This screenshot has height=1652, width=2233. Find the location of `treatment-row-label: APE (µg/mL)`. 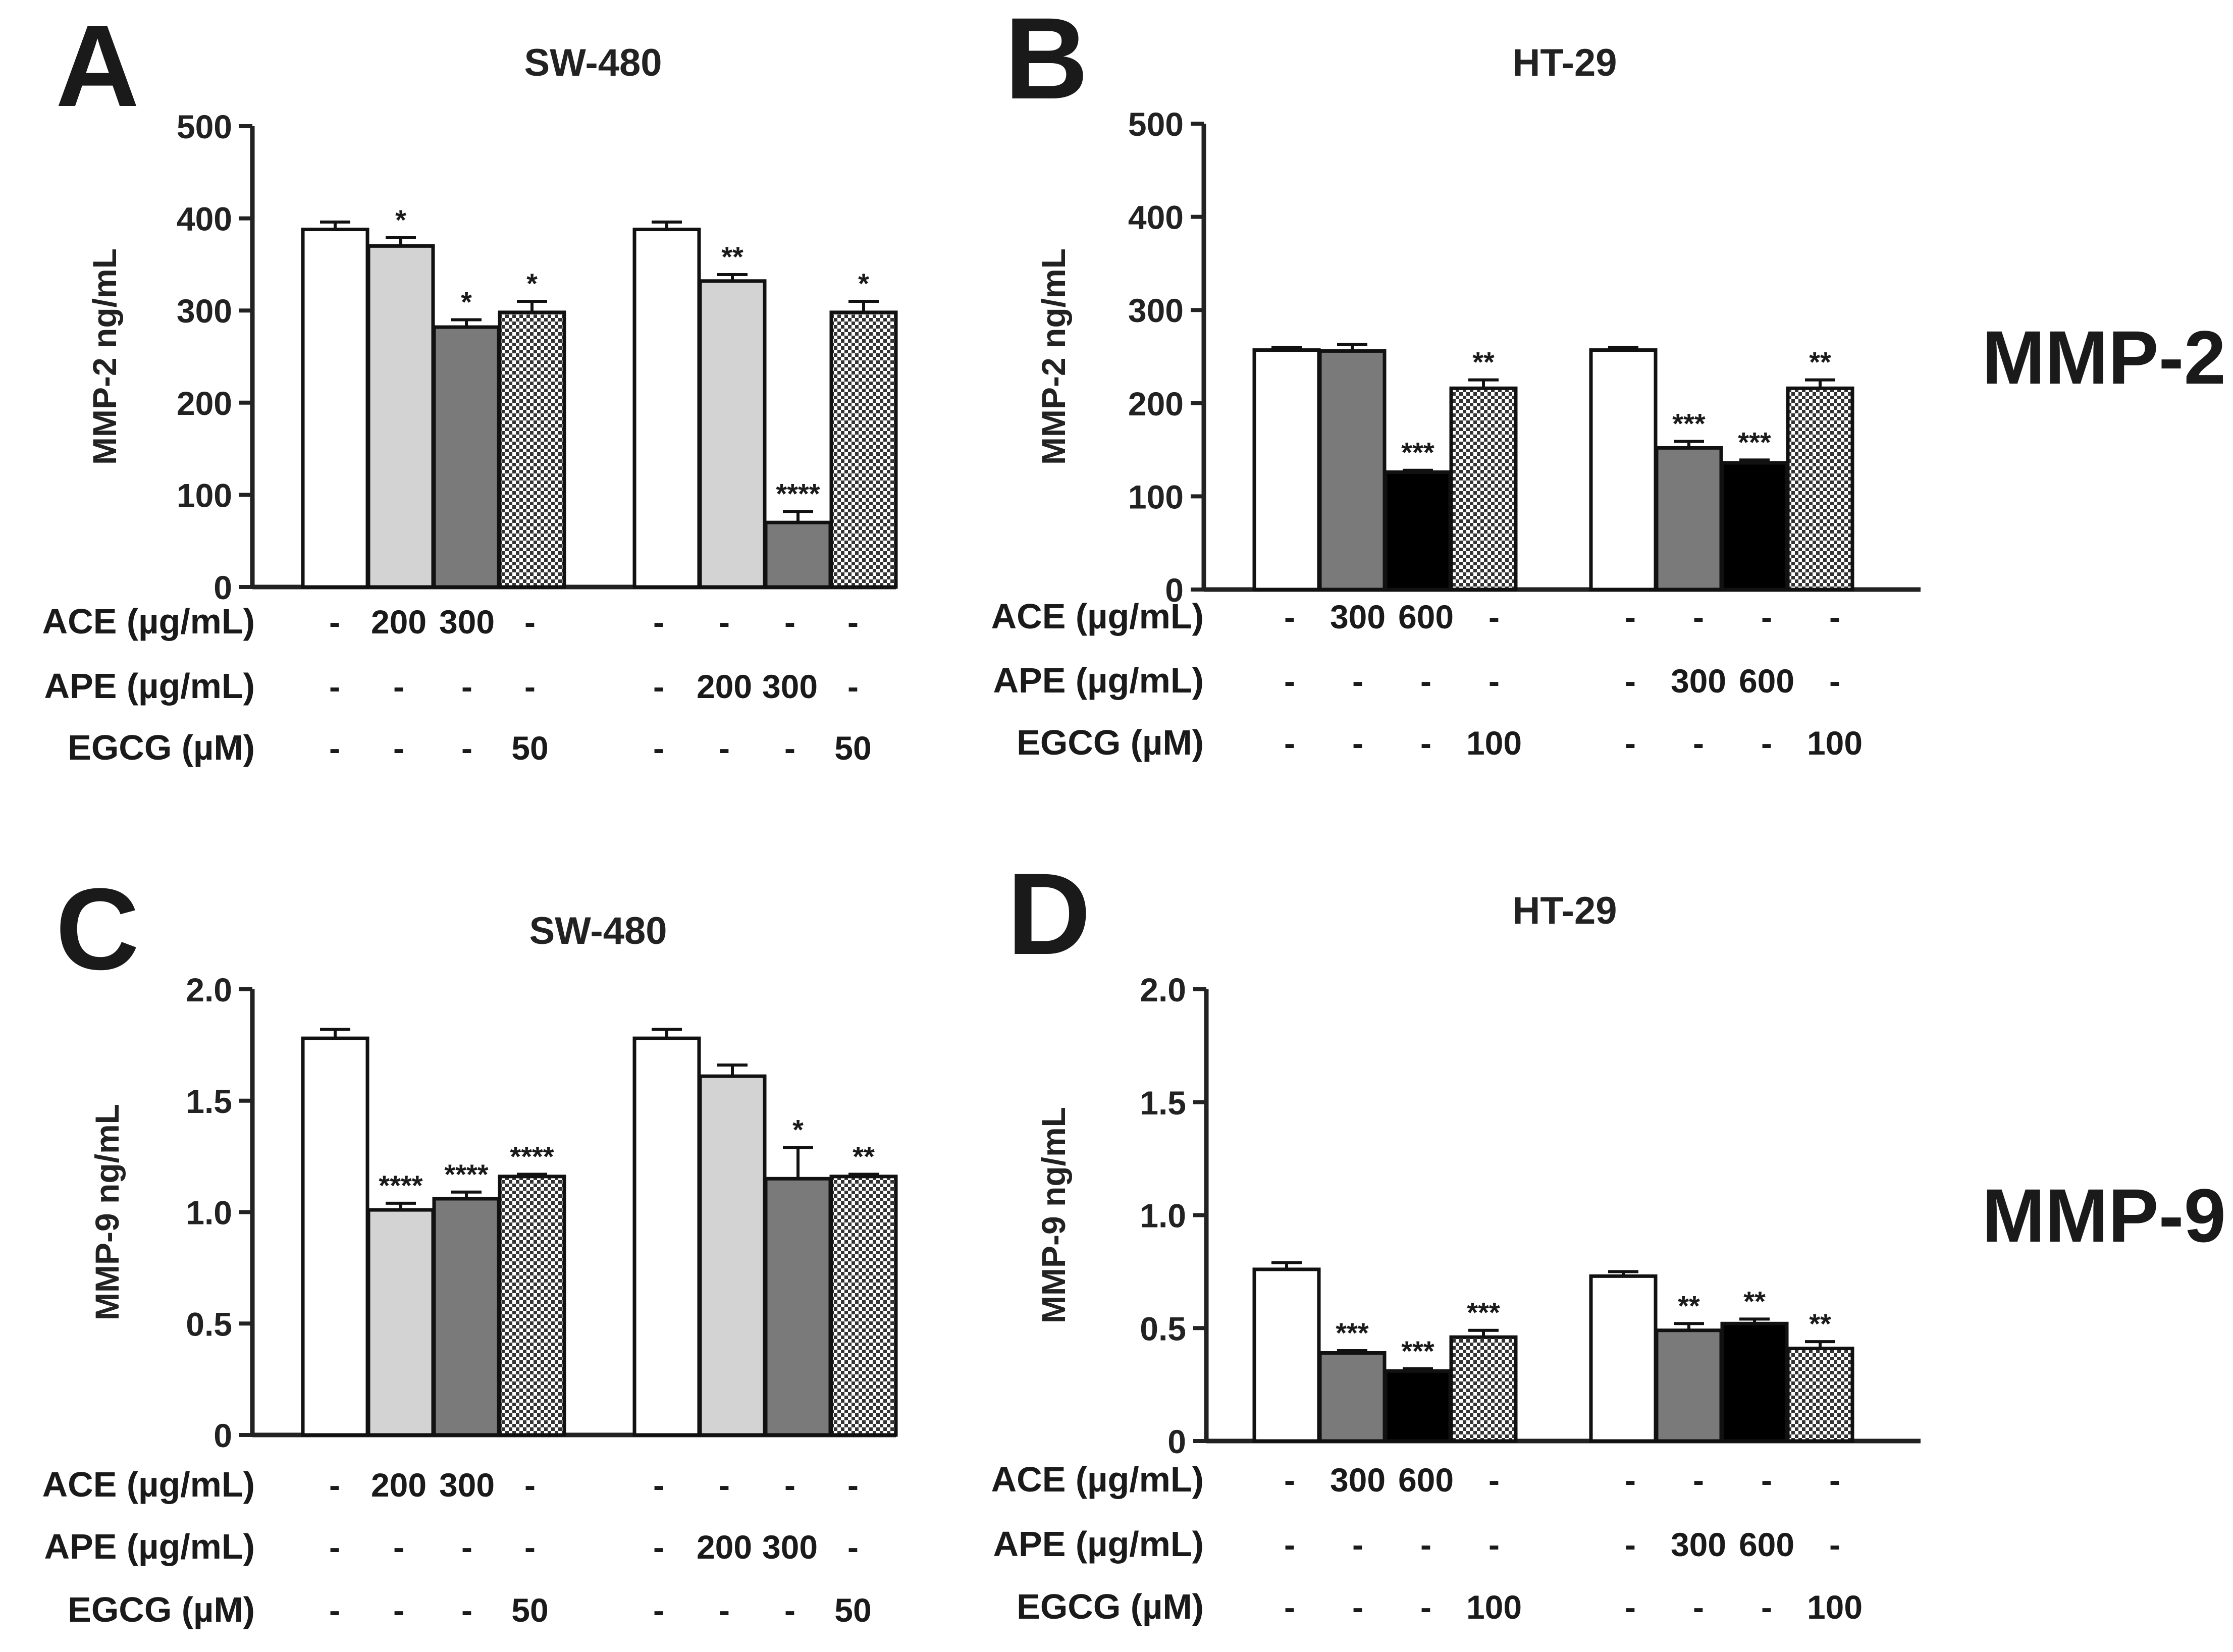

treatment-row-label: APE (µg/mL) is located at coordinates (1098, 681).